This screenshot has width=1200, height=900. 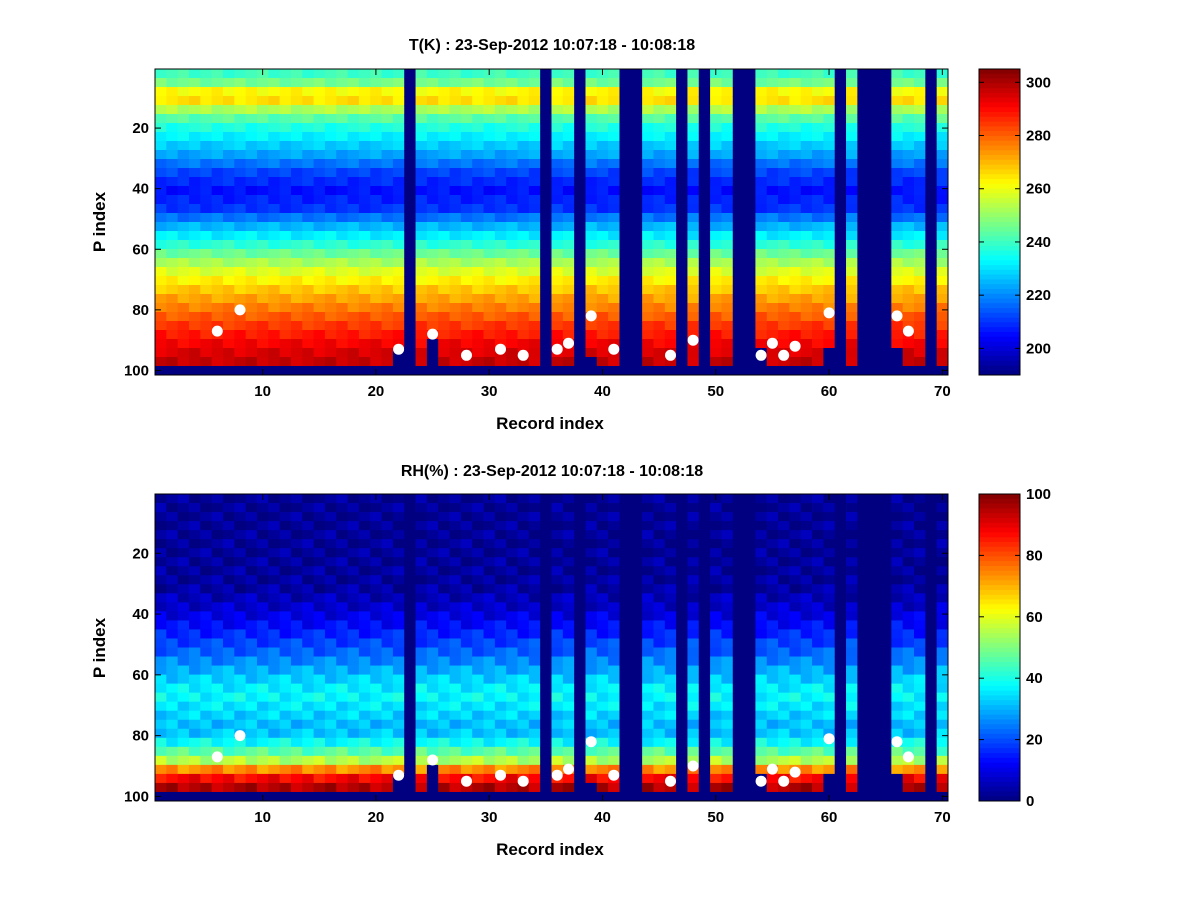 I want to click on x-tick-label: 20, so click(x=376, y=391).